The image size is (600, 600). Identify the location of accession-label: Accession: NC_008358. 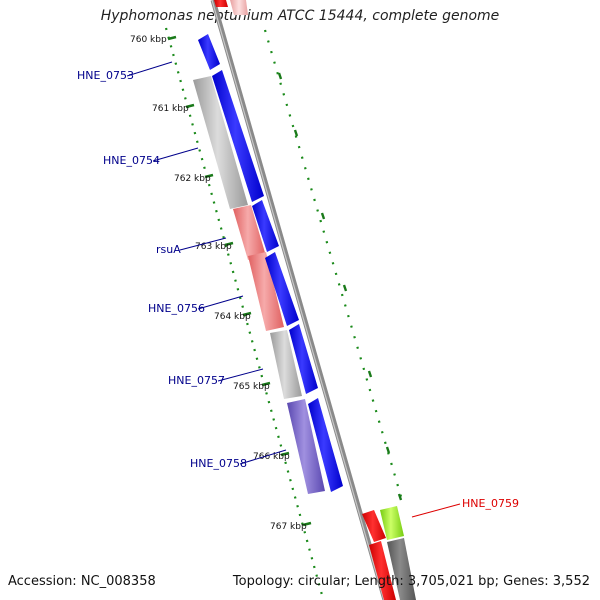
(82, 581).